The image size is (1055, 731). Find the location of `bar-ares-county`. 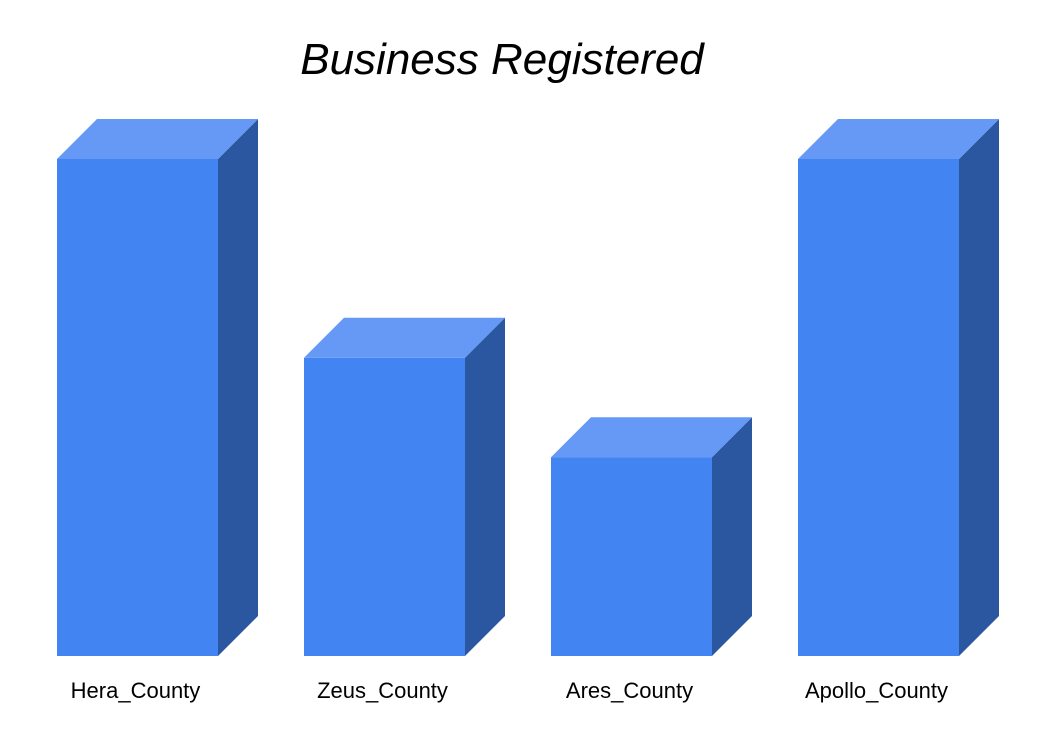

bar-ares-county is located at coordinates (651, 536).